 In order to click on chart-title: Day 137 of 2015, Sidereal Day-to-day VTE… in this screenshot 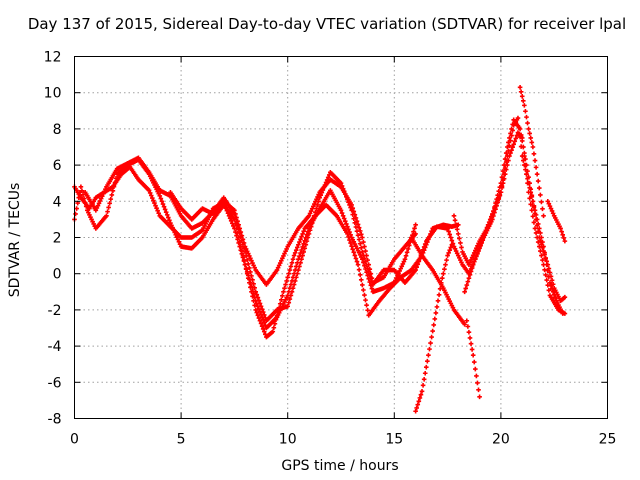, I will do `click(327, 24)`.